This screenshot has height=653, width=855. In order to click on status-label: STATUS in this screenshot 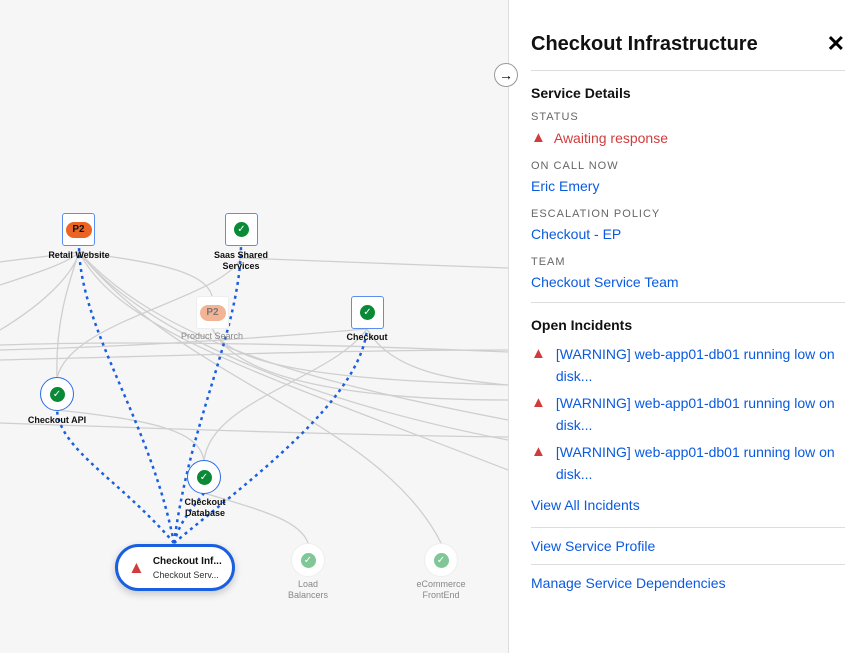, I will do `click(555, 117)`.